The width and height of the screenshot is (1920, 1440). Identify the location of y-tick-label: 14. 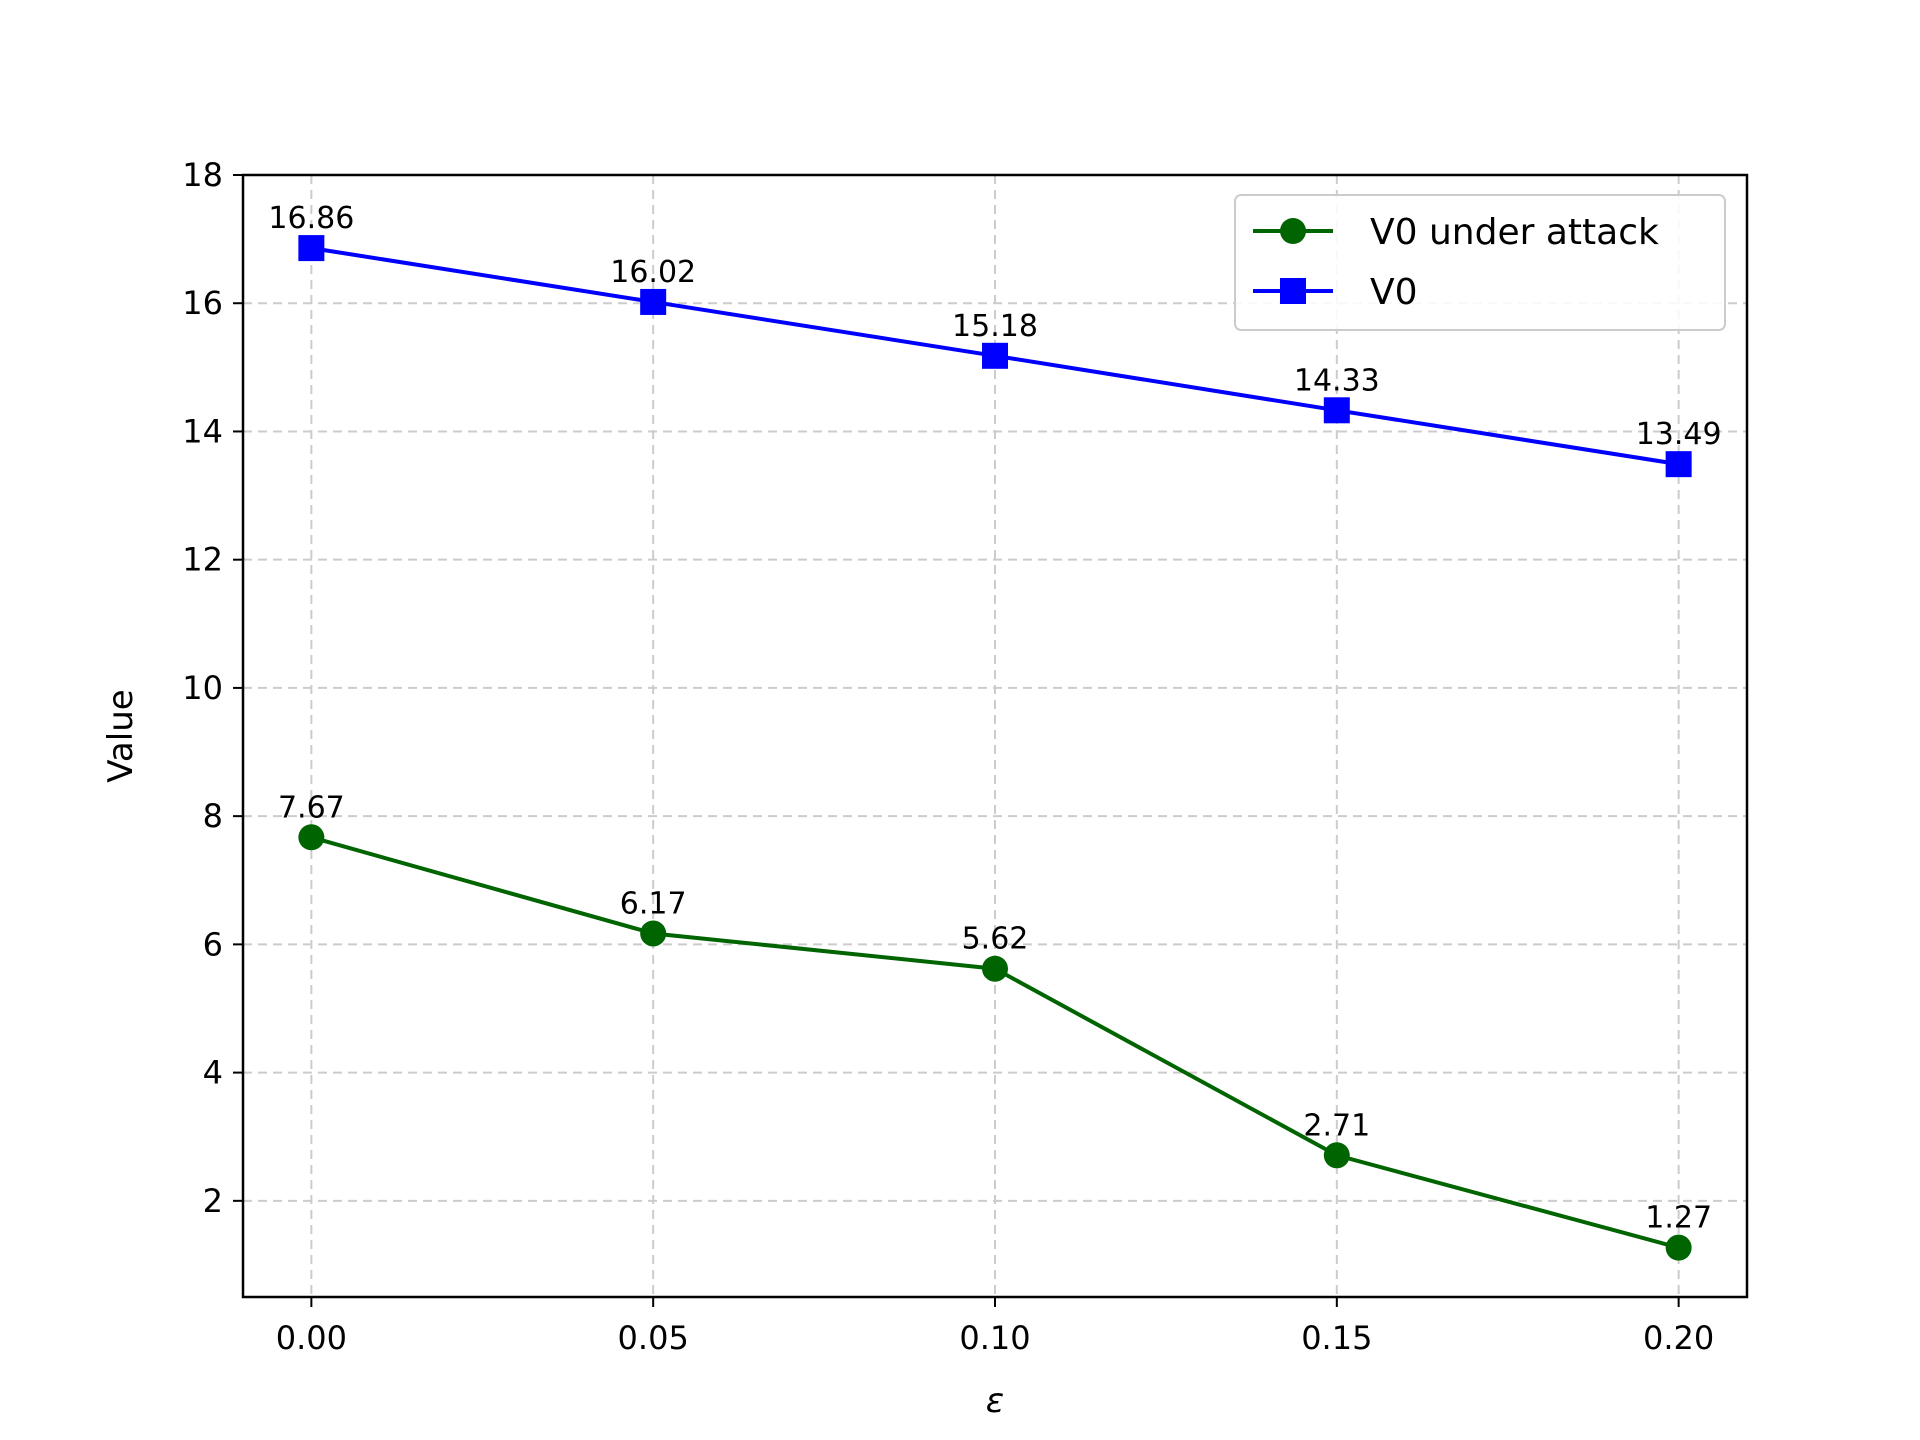
(202, 431).